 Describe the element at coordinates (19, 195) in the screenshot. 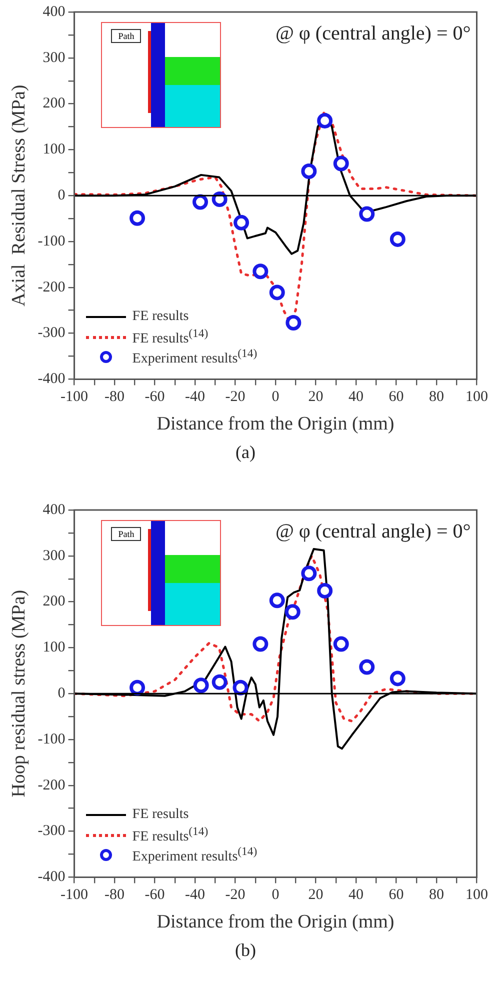

I see `y-axis-title: Axial Residual Stress (MPa)` at that location.